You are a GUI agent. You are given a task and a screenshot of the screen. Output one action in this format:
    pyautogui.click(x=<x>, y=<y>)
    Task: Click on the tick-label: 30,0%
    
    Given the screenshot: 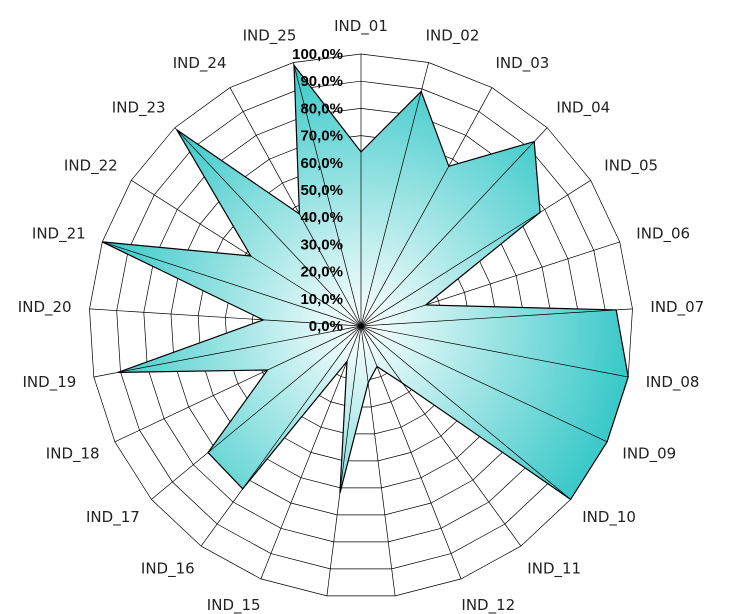 What is the action you would take?
    pyautogui.click(x=321, y=244)
    